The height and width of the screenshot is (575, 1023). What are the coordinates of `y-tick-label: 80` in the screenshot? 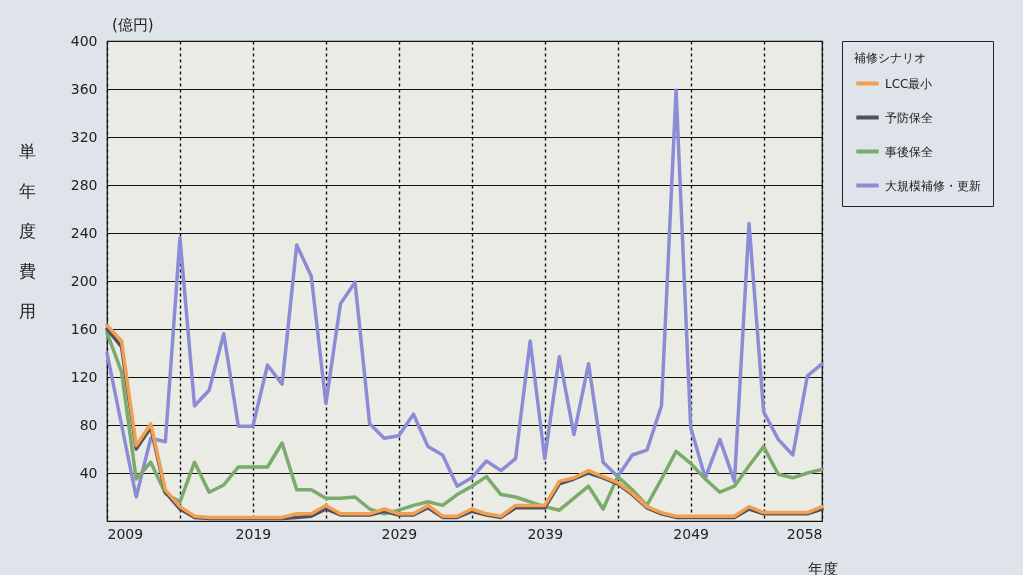 It's located at (88, 424).